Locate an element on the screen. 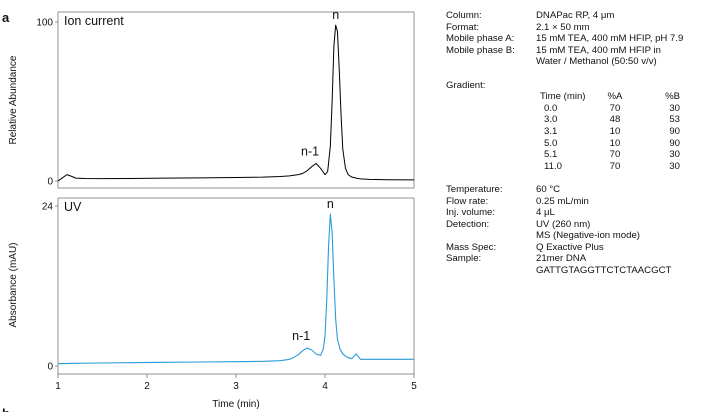 The image size is (709, 412). gradient-label: Gradient: is located at coordinates (466, 85).